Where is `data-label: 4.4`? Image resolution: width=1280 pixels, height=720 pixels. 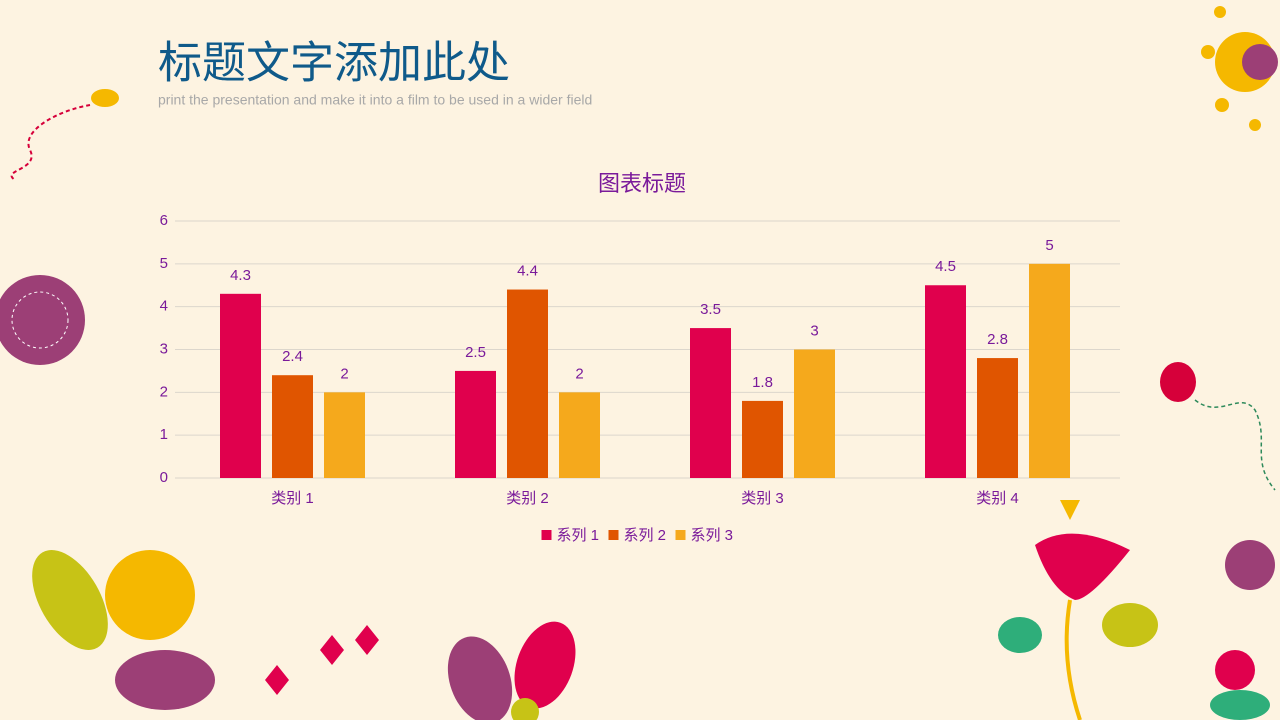
data-label: 4.4 is located at coordinates (527, 271).